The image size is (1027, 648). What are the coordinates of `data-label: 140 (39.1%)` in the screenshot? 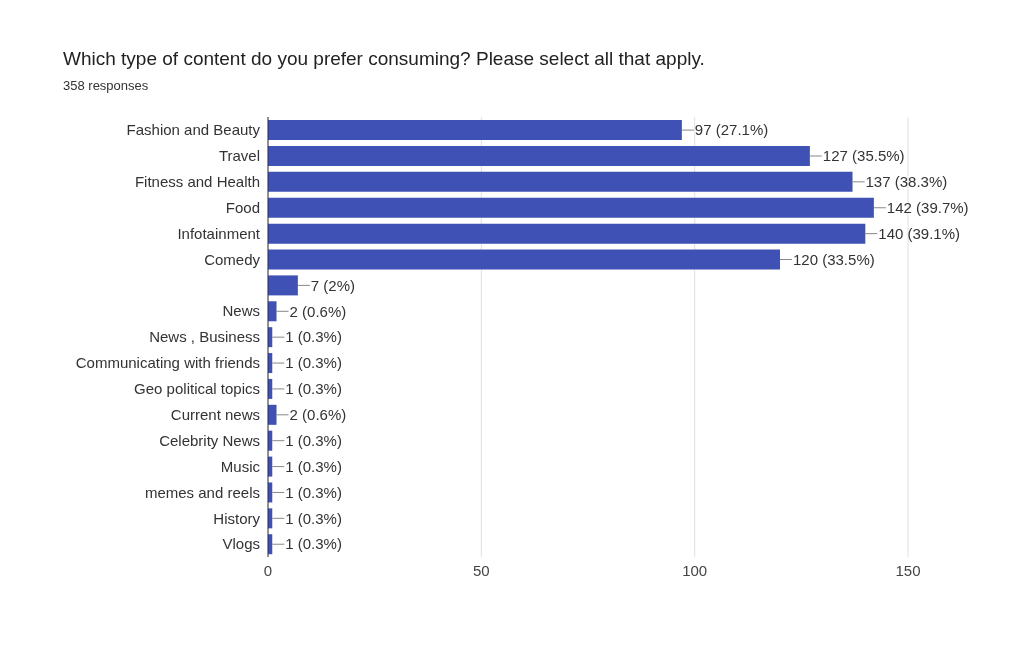 It's located at (919, 233).